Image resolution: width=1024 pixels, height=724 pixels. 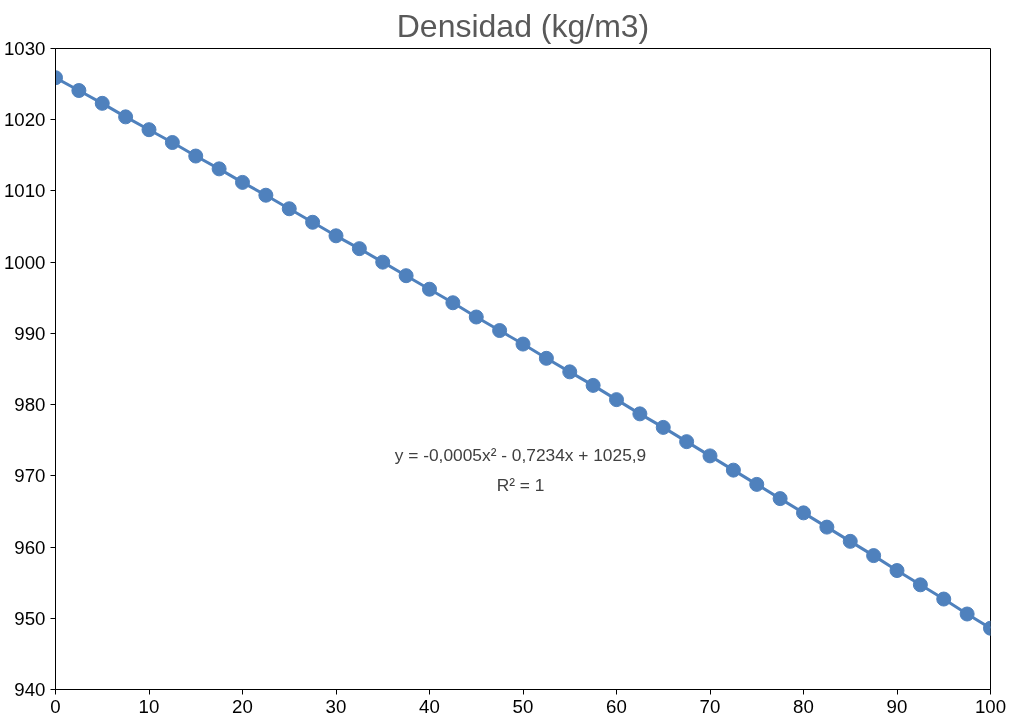 I want to click on x-tick-label: 70, so click(x=710, y=706).